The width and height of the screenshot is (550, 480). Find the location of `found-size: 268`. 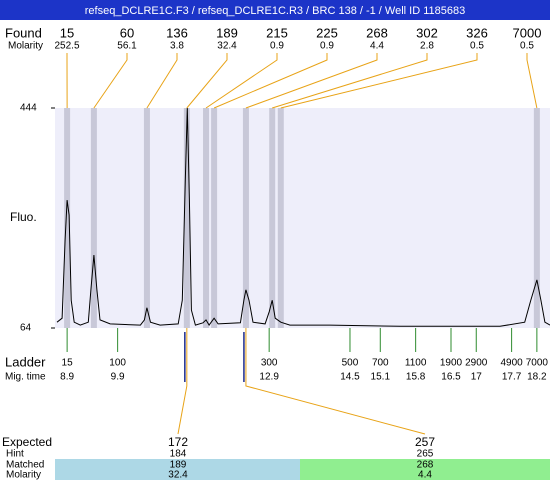

found-size: 268 is located at coordinates (377, 32).